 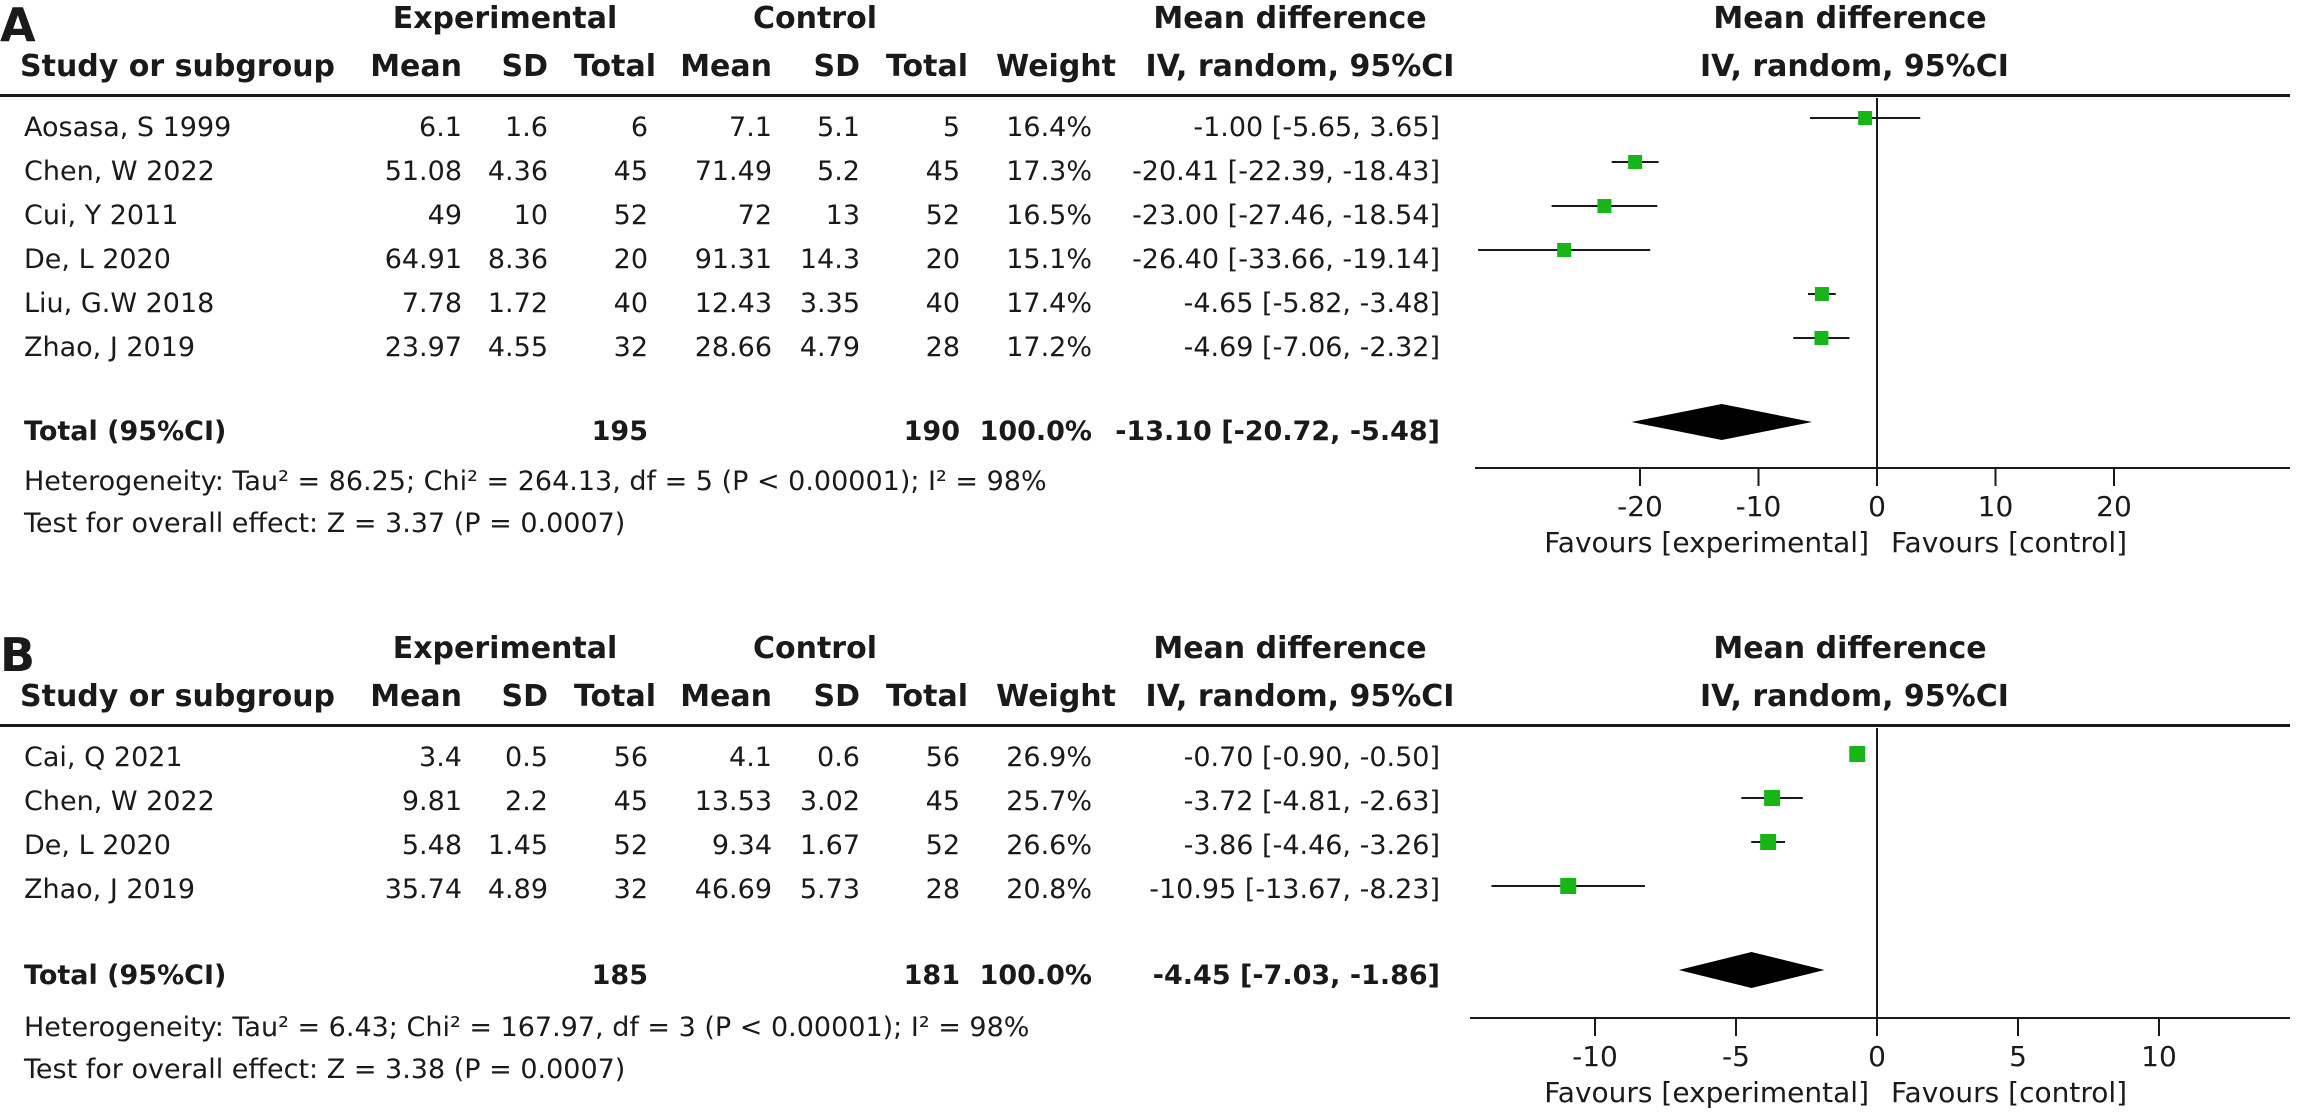 I want to click on ctl-total: 28, so click(x=942, y=347).